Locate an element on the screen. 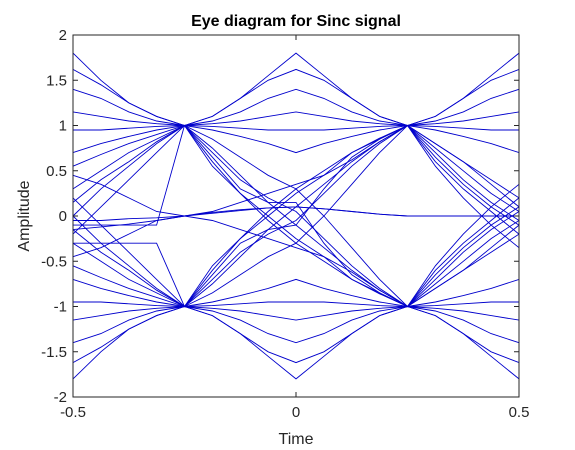 The height and width of the screenshot is (450, 575). y-tick-label: -1 is located at coordinates (60, 307).